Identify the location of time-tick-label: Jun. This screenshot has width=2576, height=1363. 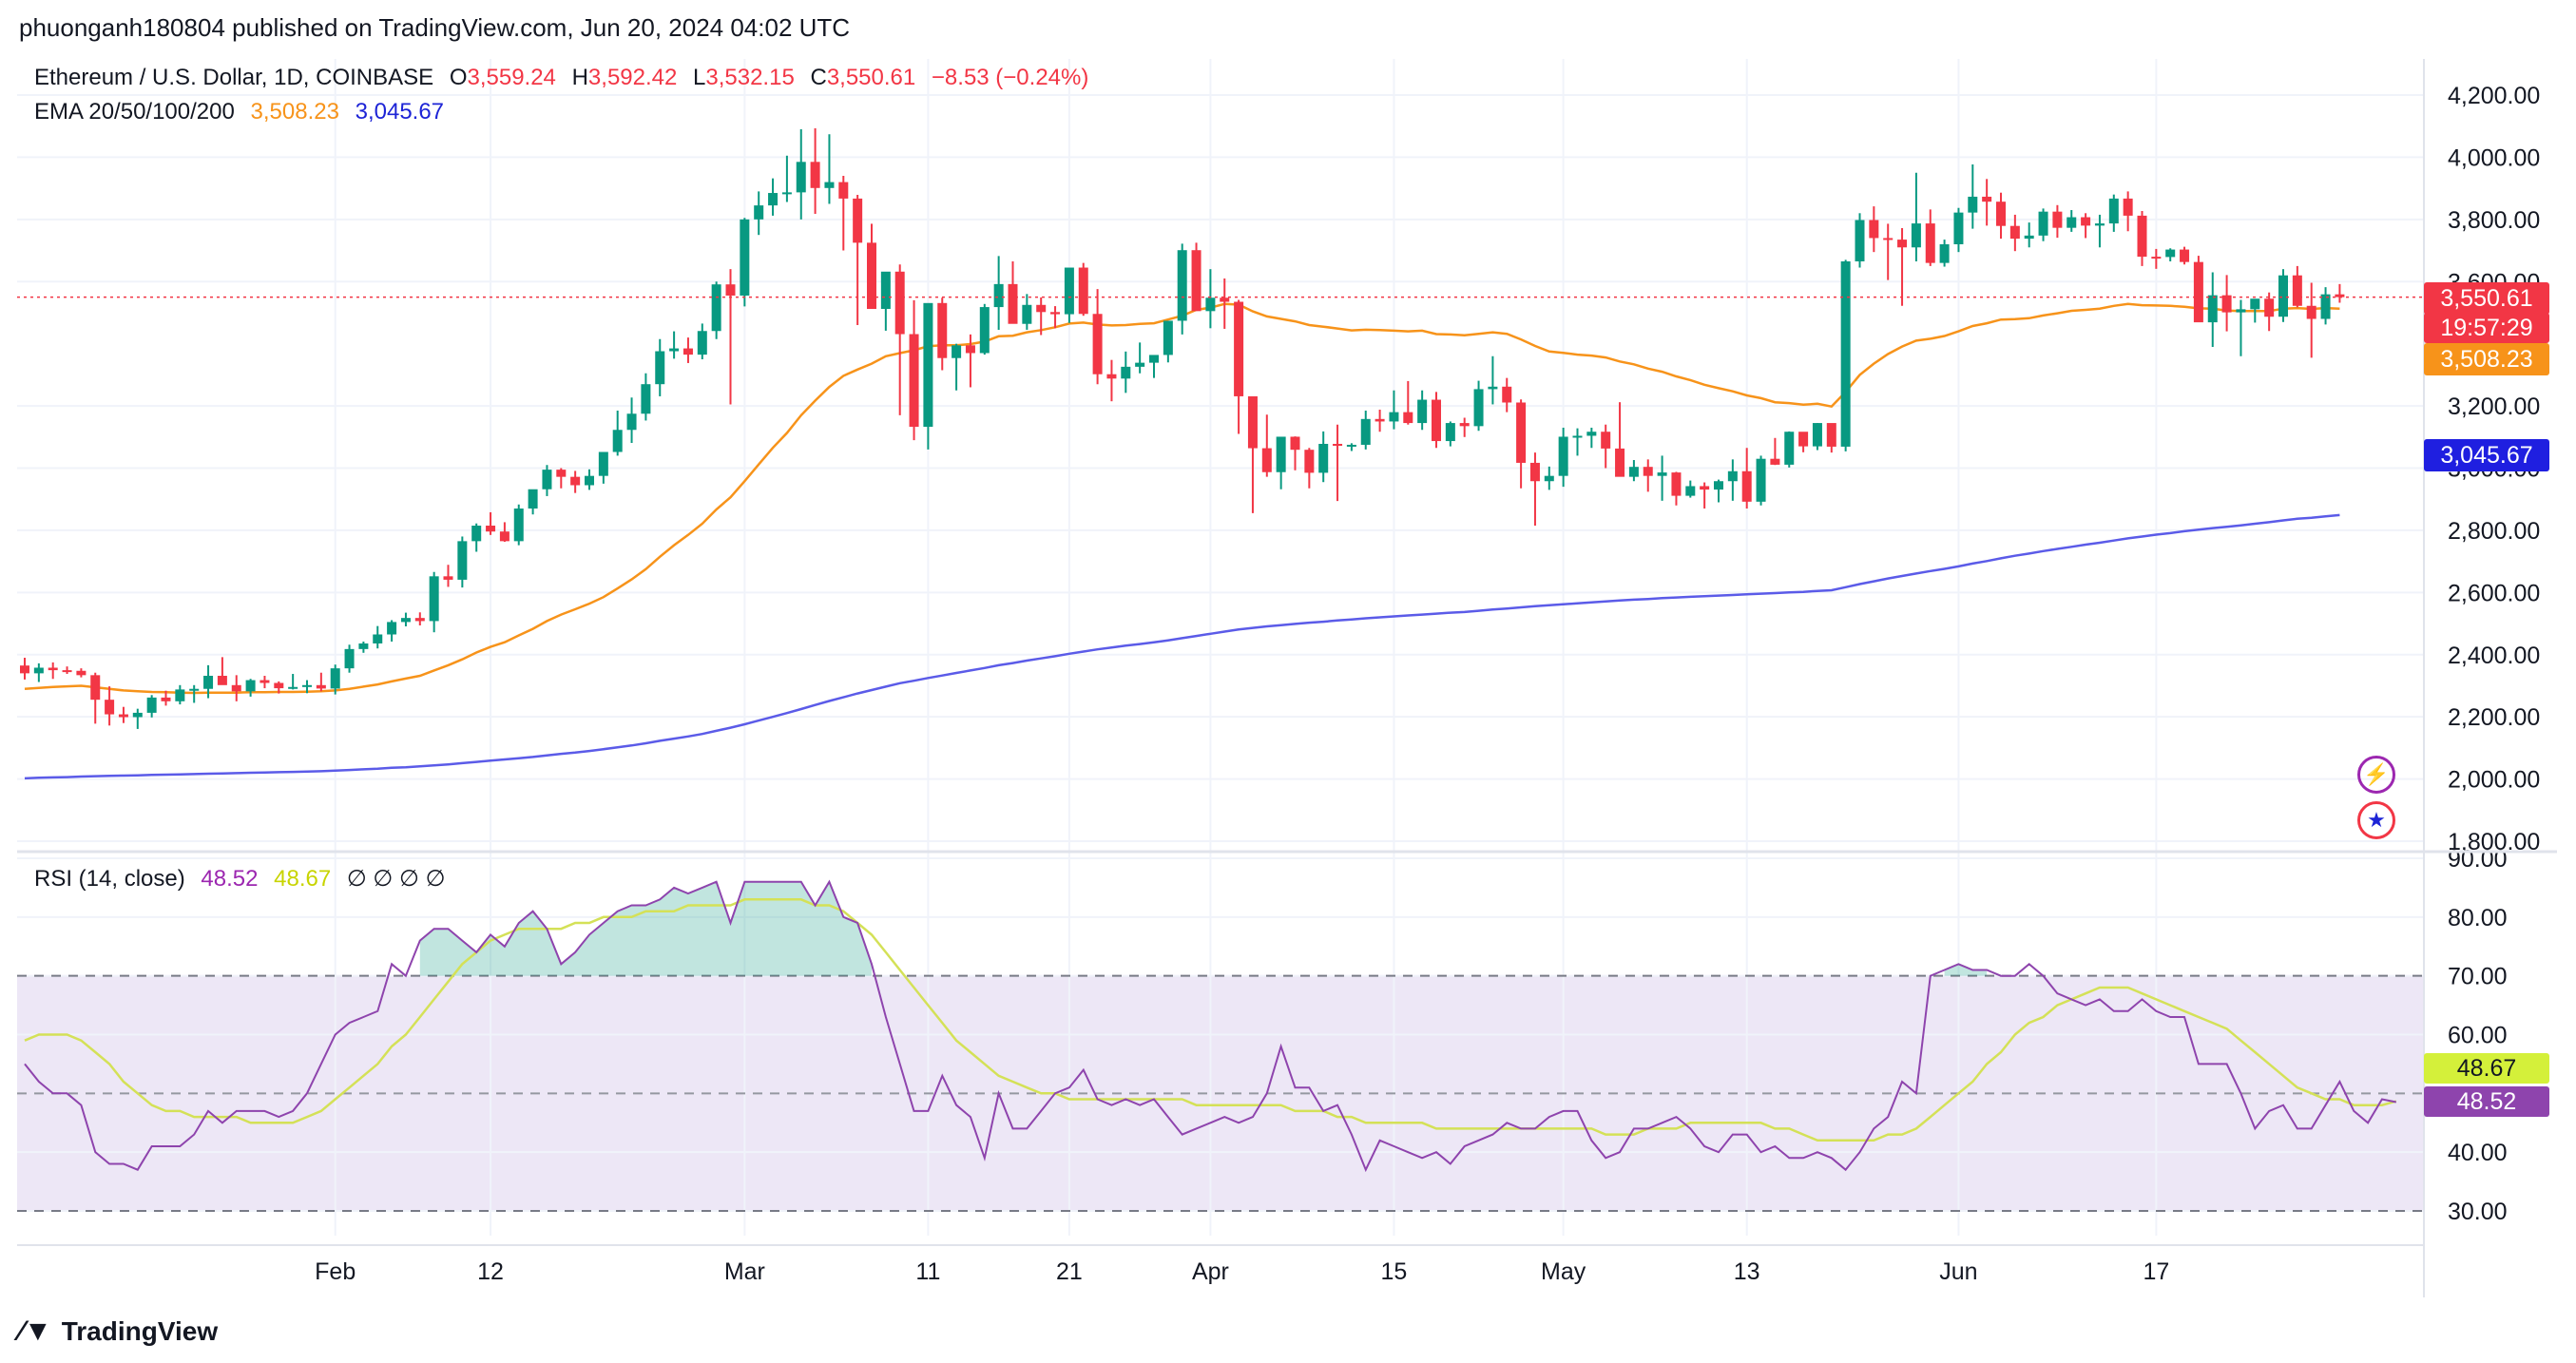
(1958, 1271).